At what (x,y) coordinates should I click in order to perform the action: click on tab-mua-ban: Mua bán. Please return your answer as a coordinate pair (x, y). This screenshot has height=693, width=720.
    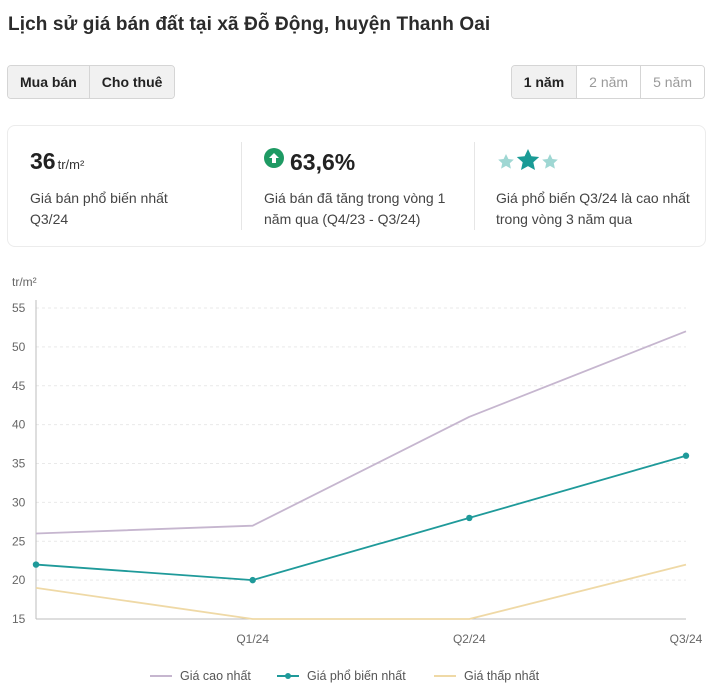
    Looking at the image, I should click on (49, 82).